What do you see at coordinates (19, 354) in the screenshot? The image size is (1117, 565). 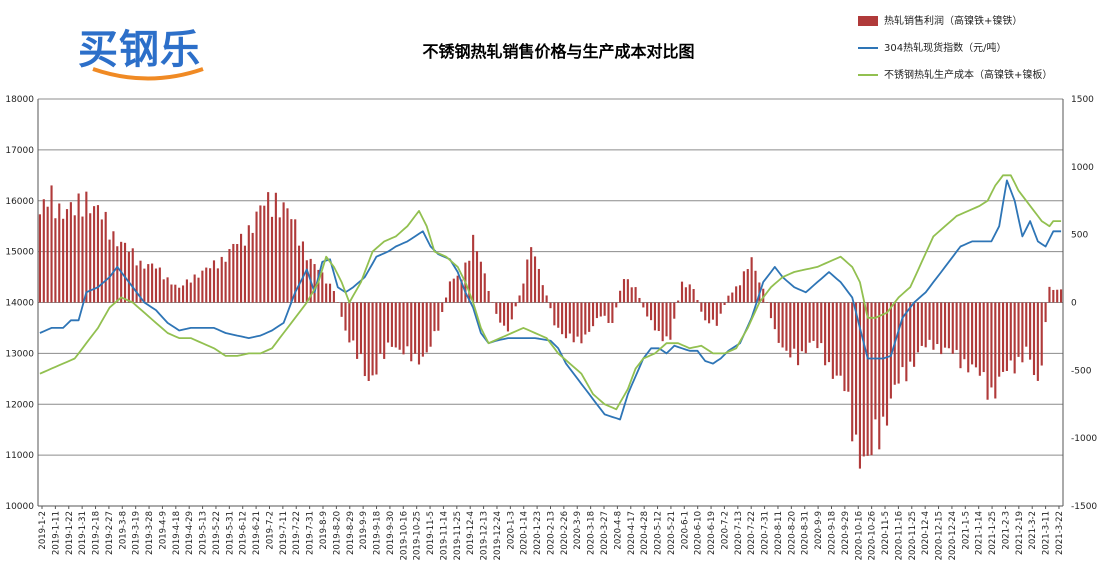 I see `y-left-tick-label: 13000` at bounding box center [19, 354].